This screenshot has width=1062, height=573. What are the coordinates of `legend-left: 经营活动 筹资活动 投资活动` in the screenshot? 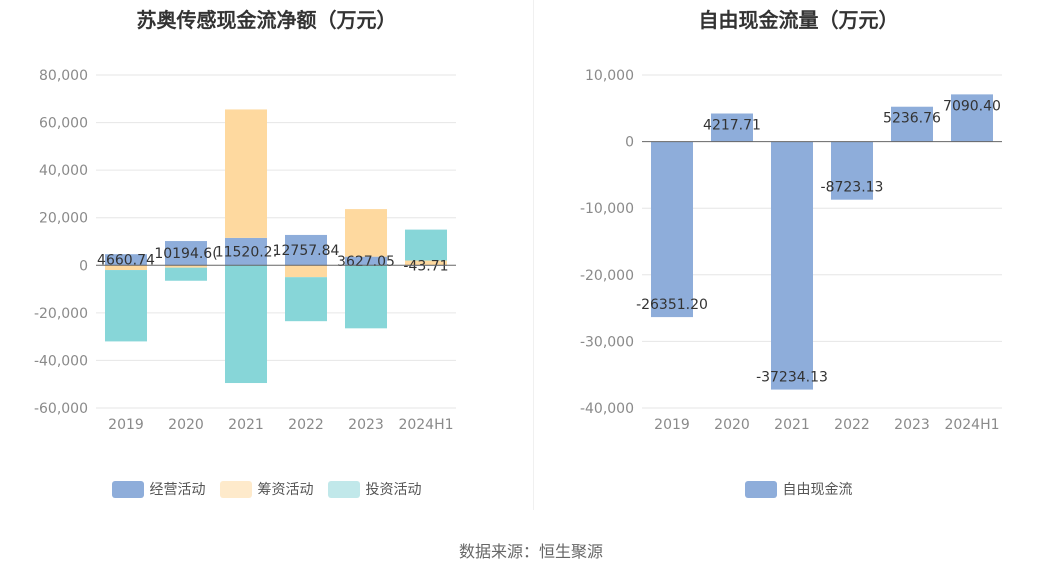 It's located at (266, 489).